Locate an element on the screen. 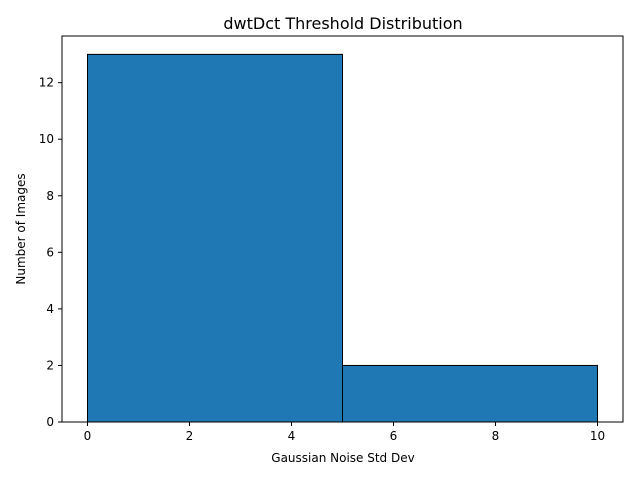 This screenshot has height=484, width=640. chart-title: dwtDct Threshold Distribution is located at coordinates (342, 23).